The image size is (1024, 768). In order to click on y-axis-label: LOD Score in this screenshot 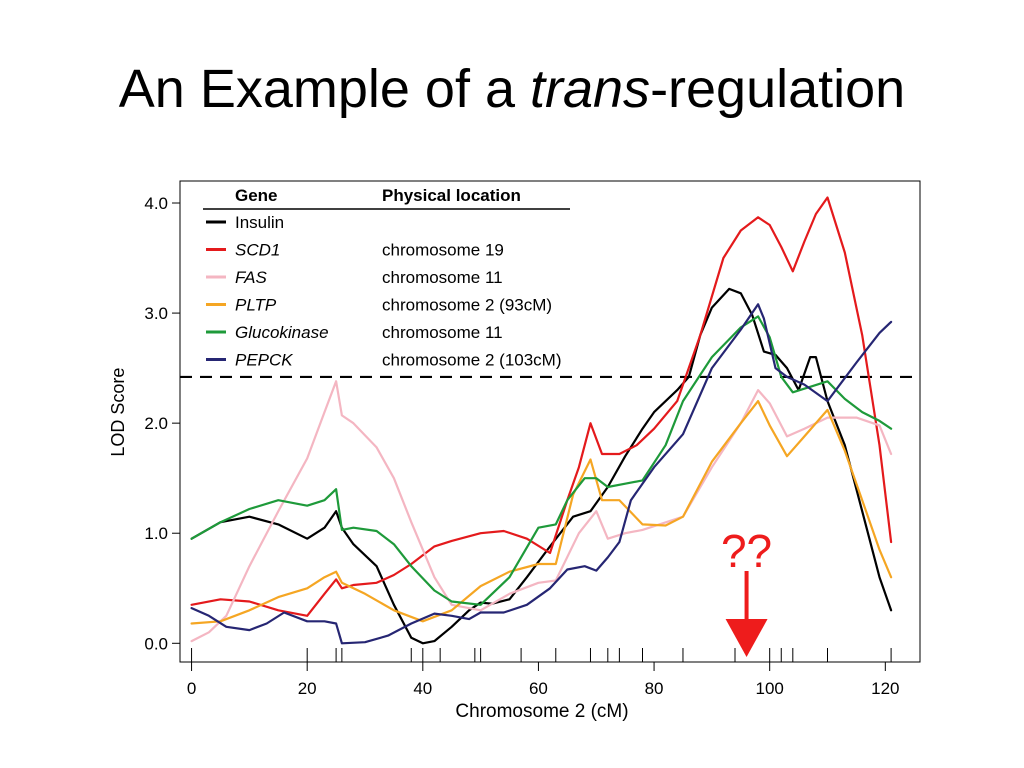, I will do `click(118, 412)`.